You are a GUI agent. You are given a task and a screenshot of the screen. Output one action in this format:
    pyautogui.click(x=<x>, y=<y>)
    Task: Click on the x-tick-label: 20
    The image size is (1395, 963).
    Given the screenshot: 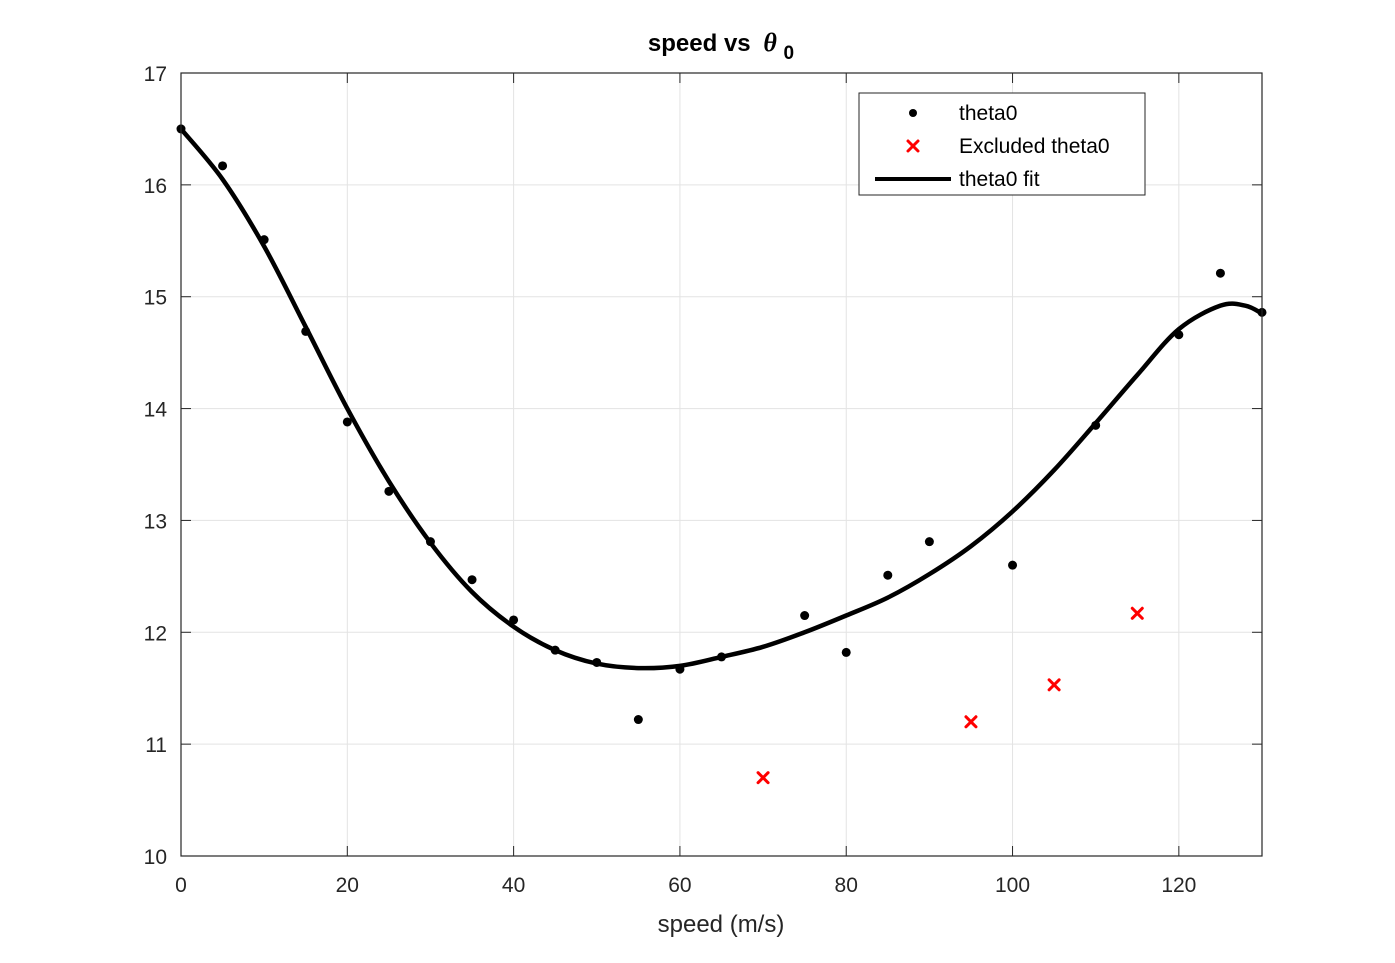 What is the action you would take?
    pyautogui.click(x=347, y=885)
    